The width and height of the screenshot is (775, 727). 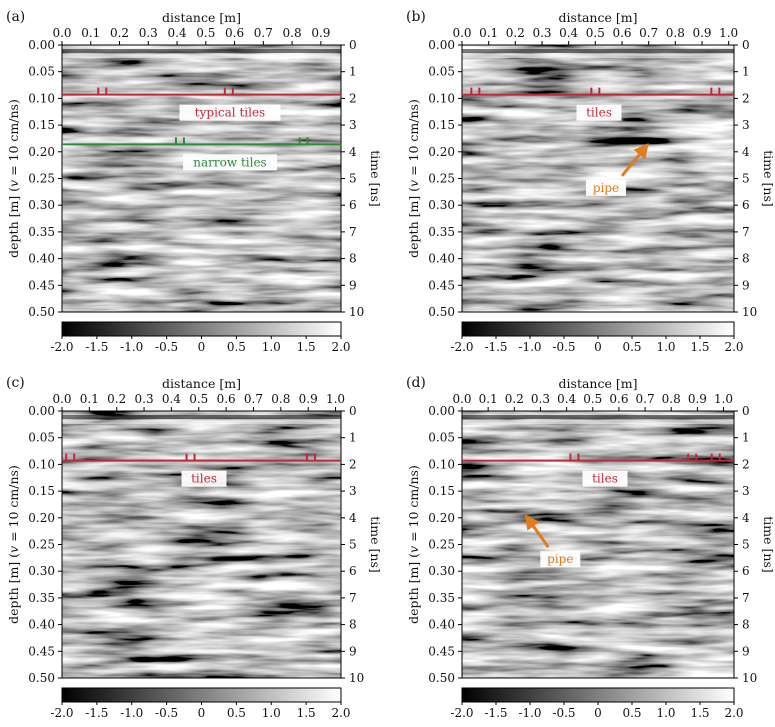 I want to click on x-tick-label: 0.3, so click(x=144, y=399).